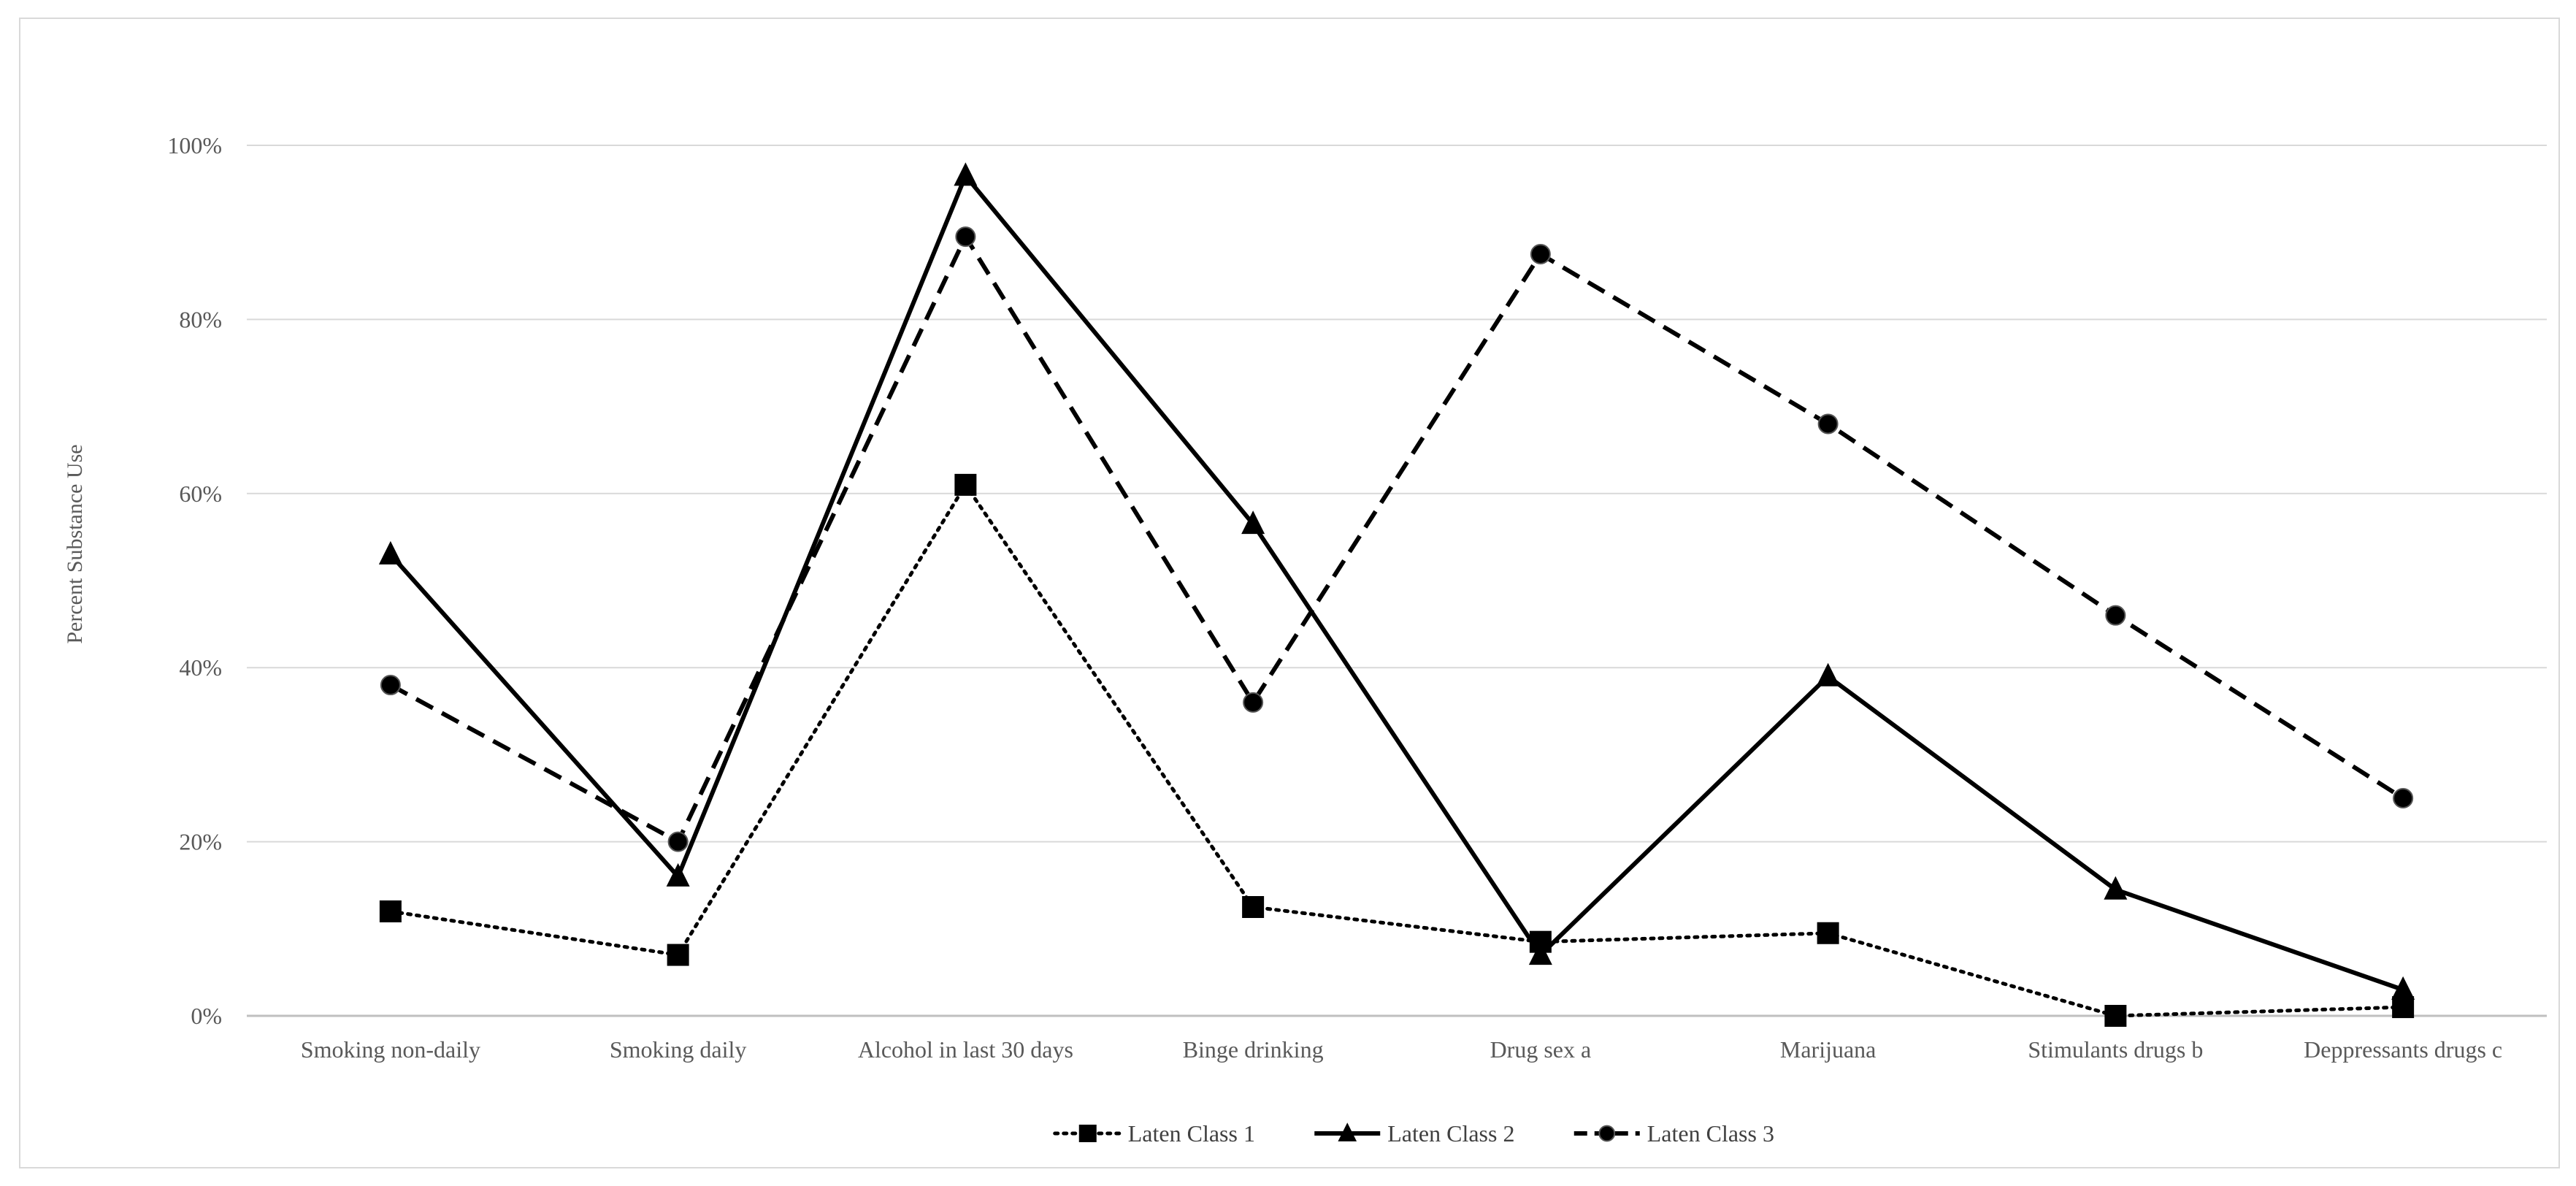  Describe the element at coordinates (1450, 1133) in the screenshot. I see `legend-label: Laten Class 2` at that location.